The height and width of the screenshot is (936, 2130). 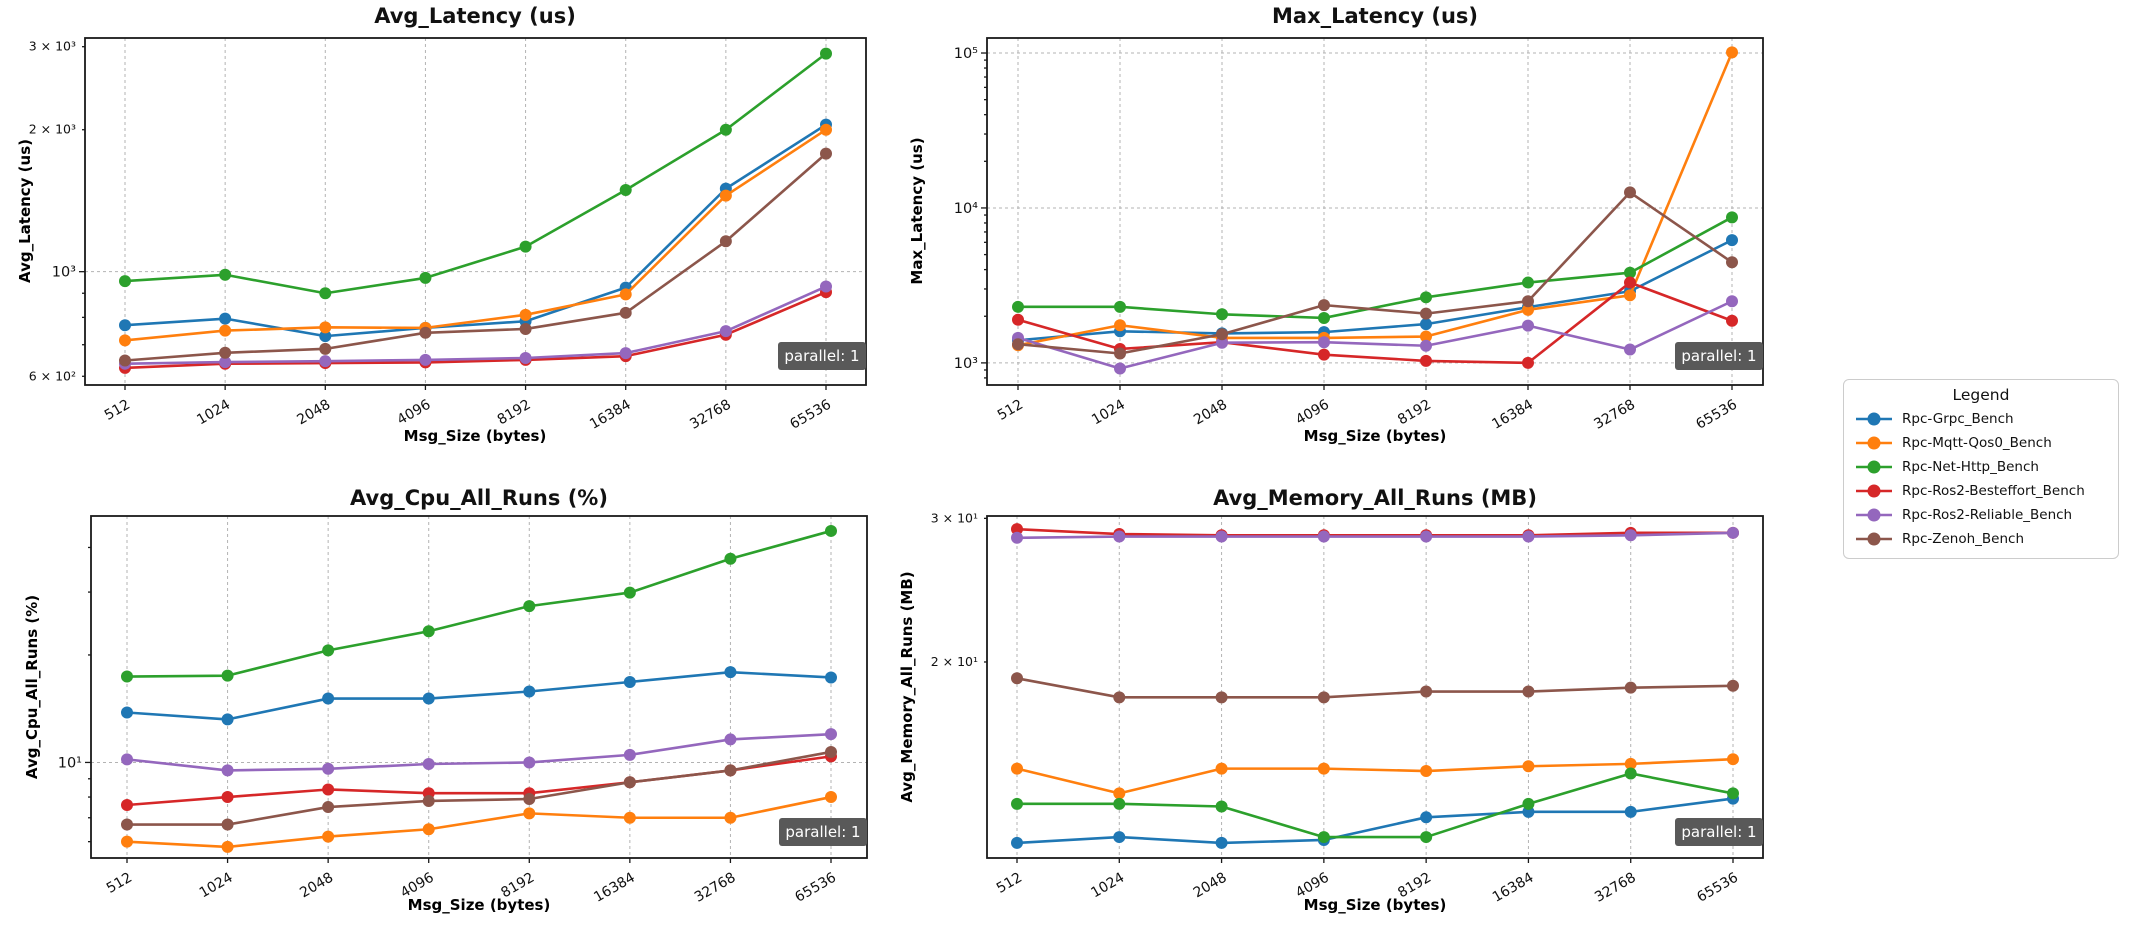 I want to click on y-axis-label: Avg_Memory_All_Runs (MB), so click(x=907, y=686).